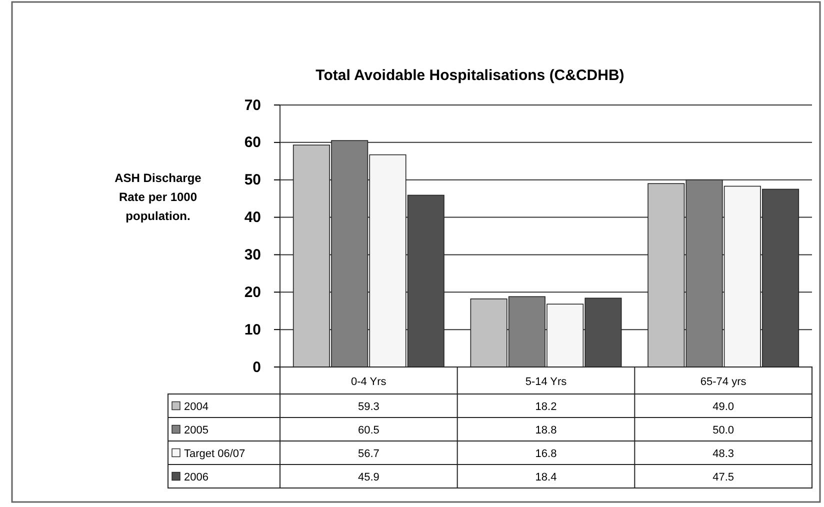  What do you see at coordinates (546, 454) in the screenshot?
I see `data-label: 16.8` at bounding box center [546, 454].